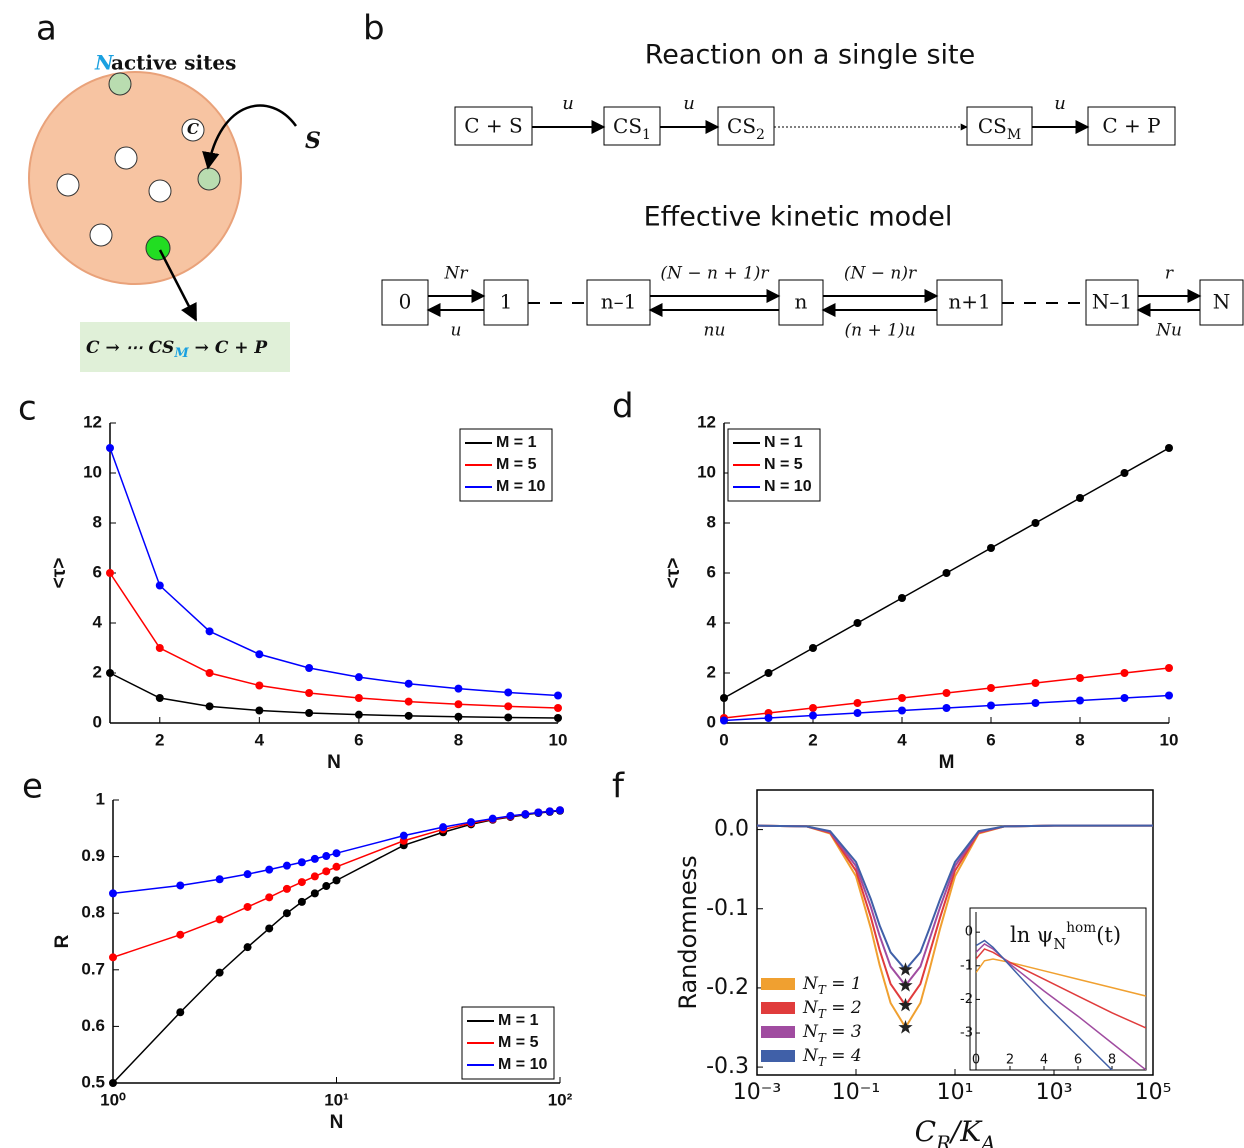  What do you see at coordinates (832, 1058) in the screenshot?
I see `legend-label: NT = 4` at bounding box center [832, 1058].